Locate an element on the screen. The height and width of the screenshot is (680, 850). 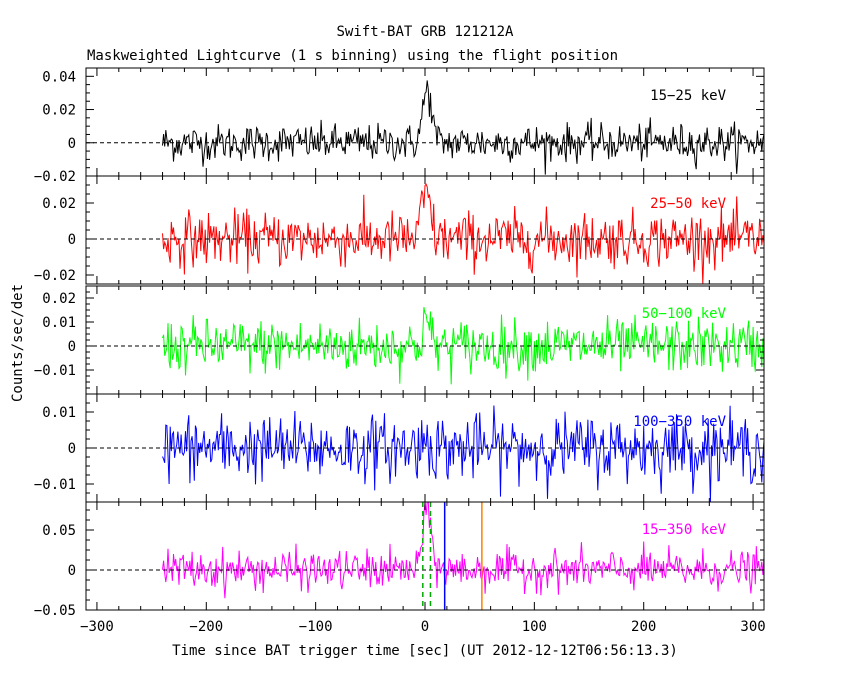
x-tick-label: 200 is located at coordinates (643, 627).